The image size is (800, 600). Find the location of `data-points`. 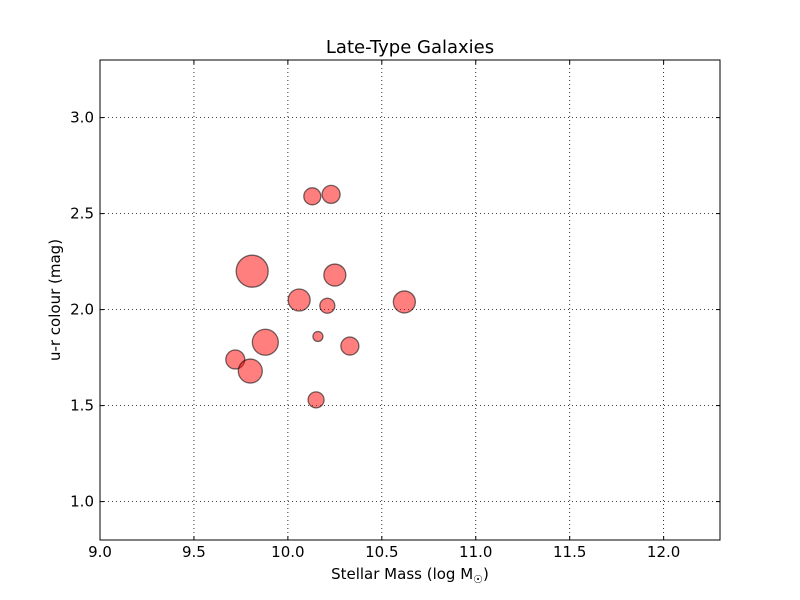

data-points is located at coordinates (321, 296).